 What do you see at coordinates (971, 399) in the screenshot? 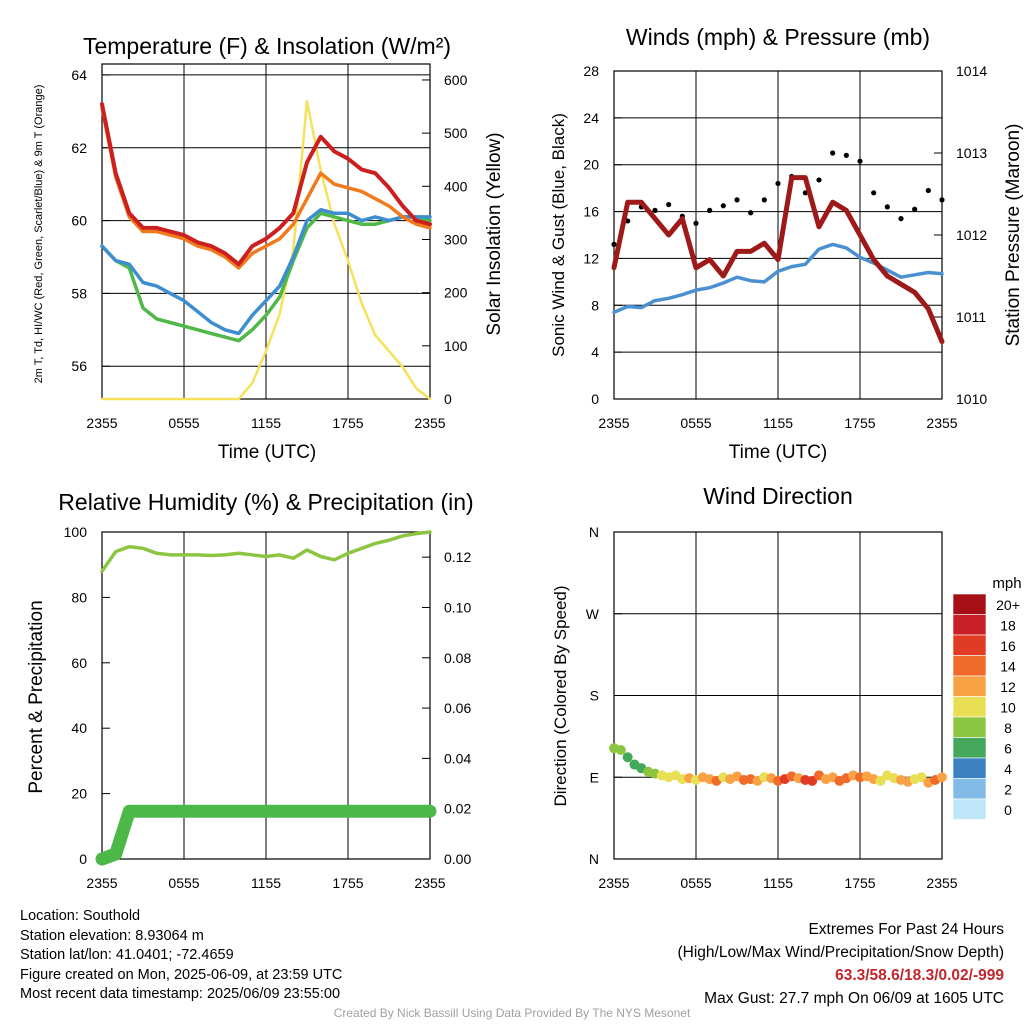
I see `y2-tick-label: 1010` at bounding box center [971, 399].